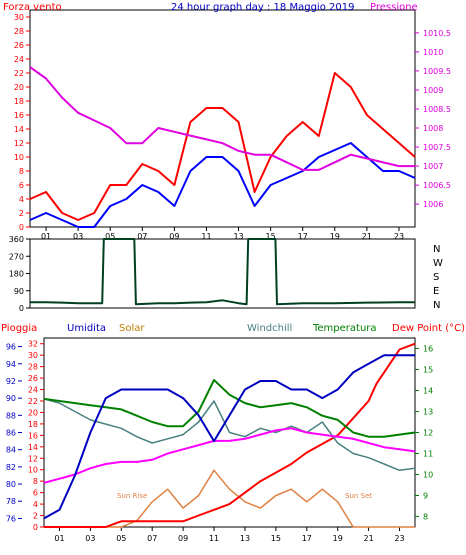  I want to click on p1-x-tick-label: 21, so click(367, 236).